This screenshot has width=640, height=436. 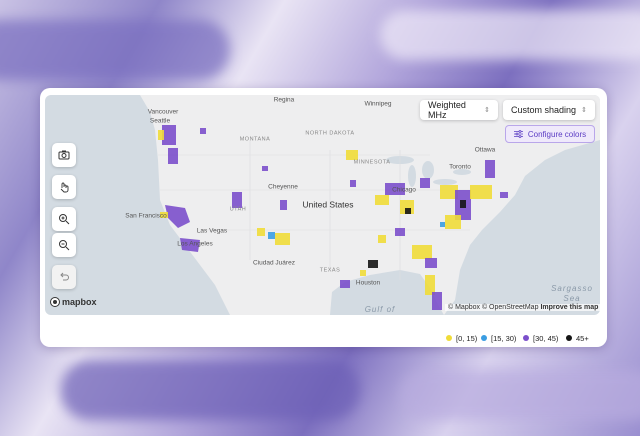 I want to click on map-label: Sargasso, so click(x=572, y=288).